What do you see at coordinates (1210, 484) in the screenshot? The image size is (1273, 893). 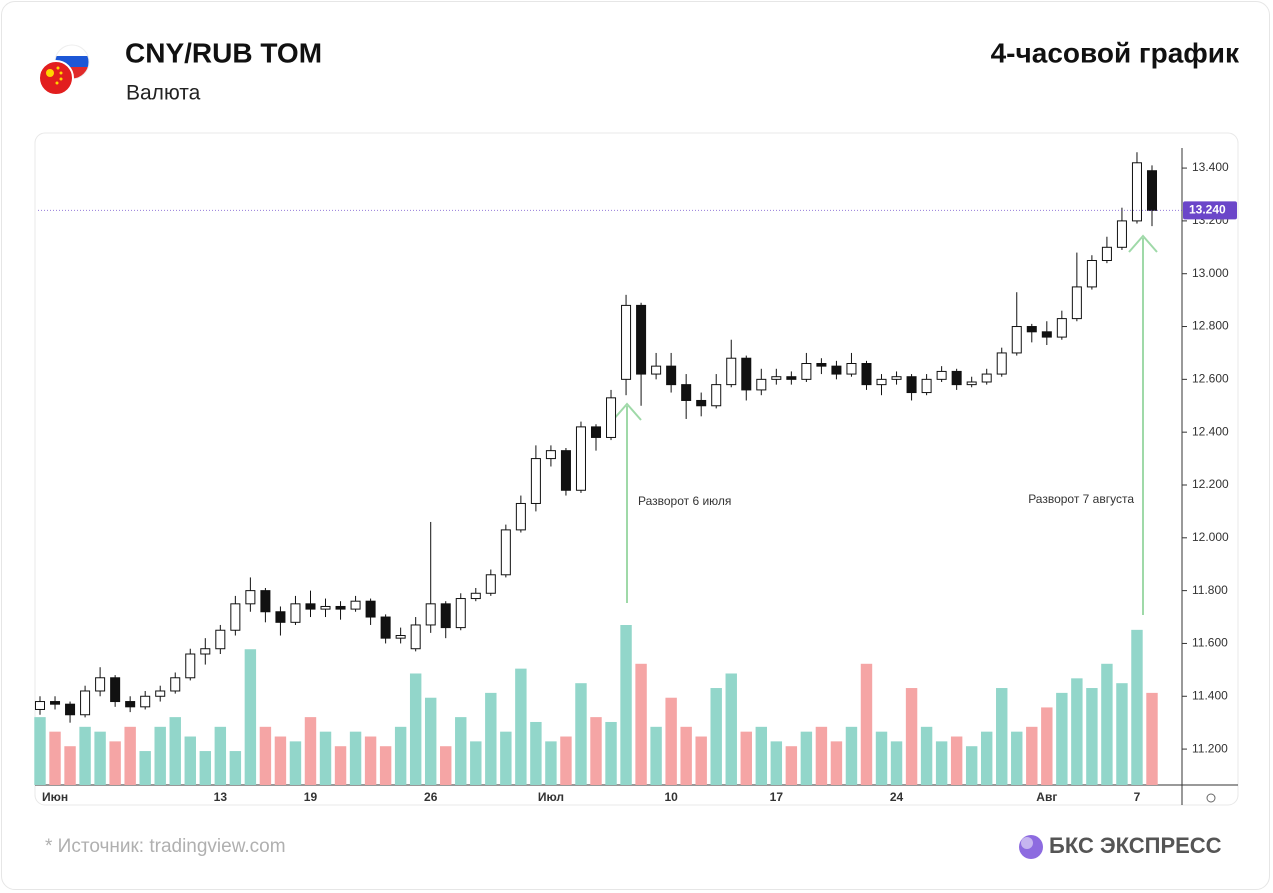 I see `y-tick-label: 12.200` at bounding box center [1210, 484].